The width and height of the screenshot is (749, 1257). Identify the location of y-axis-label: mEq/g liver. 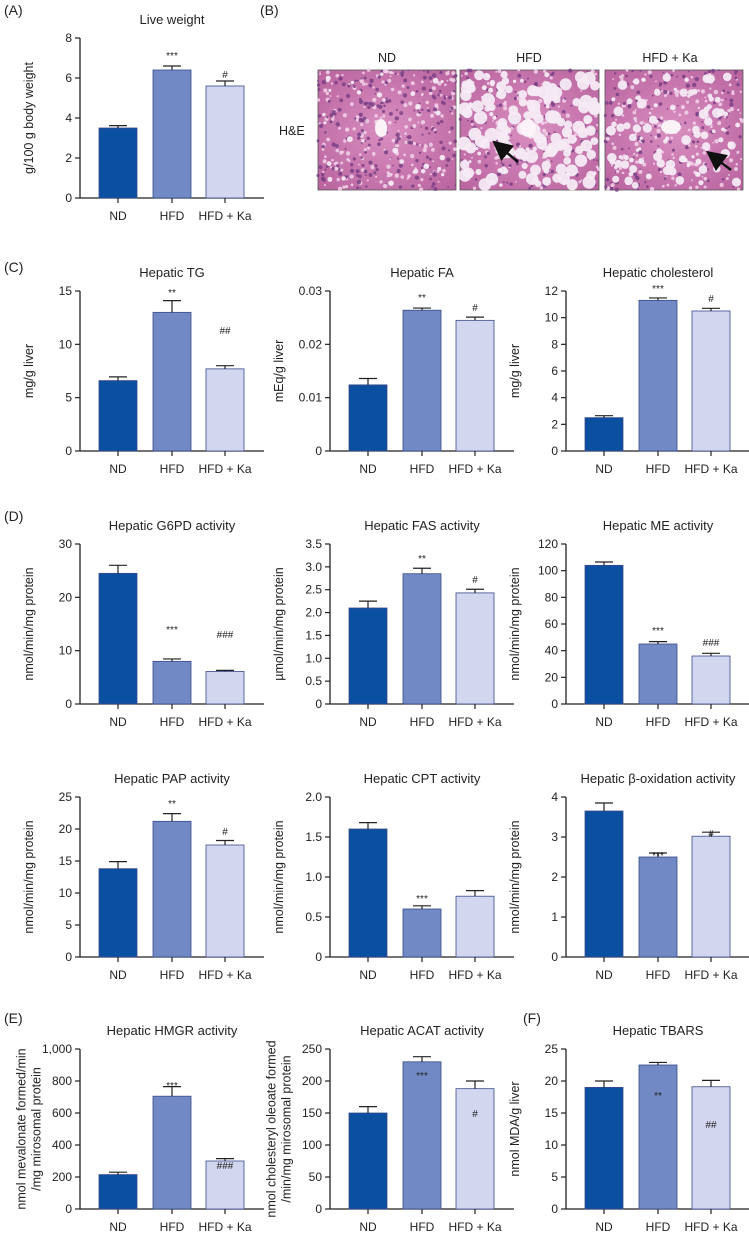
(279, 371).